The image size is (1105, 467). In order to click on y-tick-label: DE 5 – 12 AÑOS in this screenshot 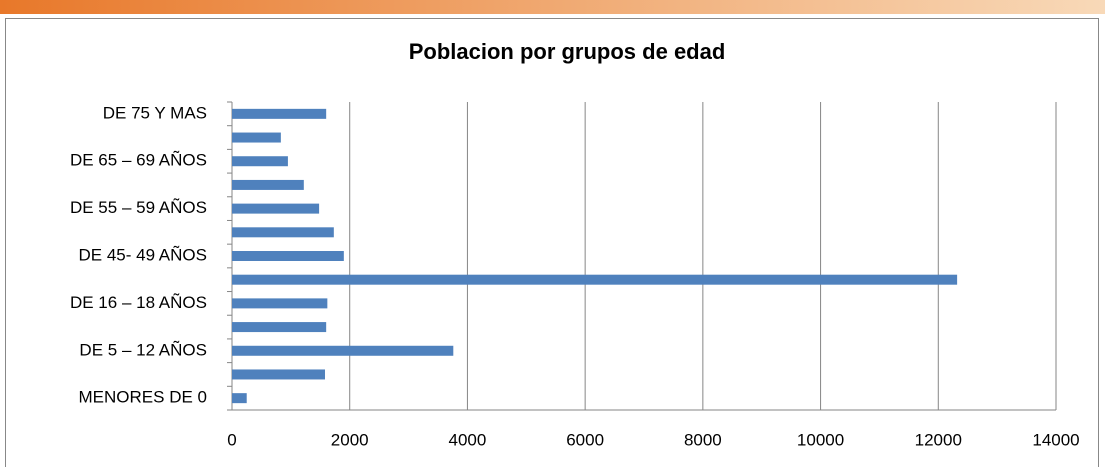, I will do `click(143, 349)`.